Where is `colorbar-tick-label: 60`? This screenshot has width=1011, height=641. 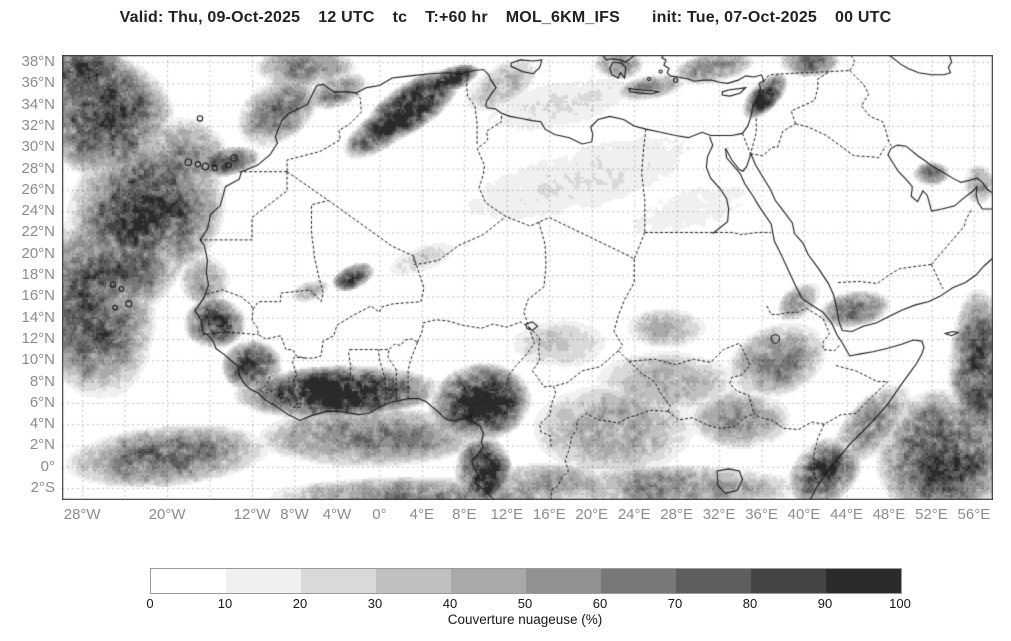
colorbar-tick-label: 60 is located at coordinates (600, 603).